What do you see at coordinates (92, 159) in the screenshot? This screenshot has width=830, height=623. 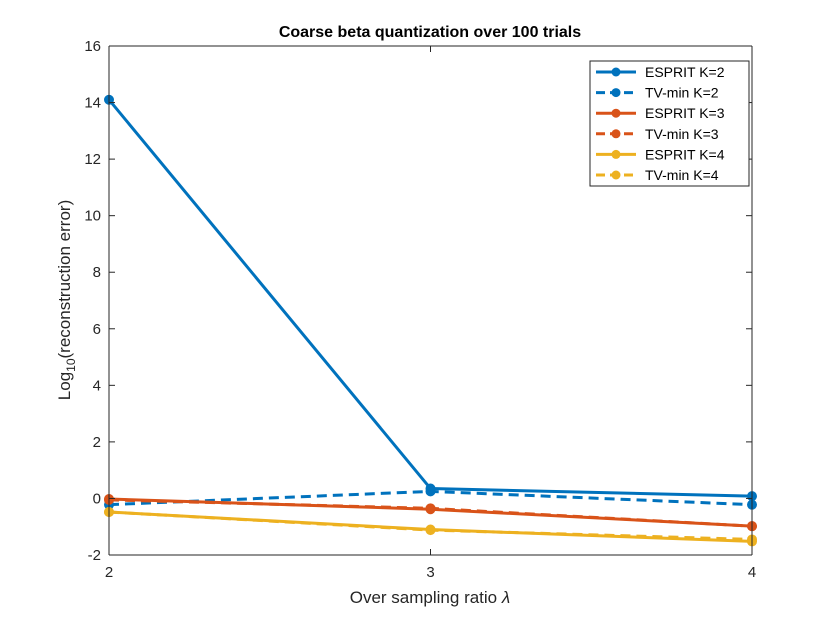 I see `y-tick-label: 12` at bounding box center [92, 159].